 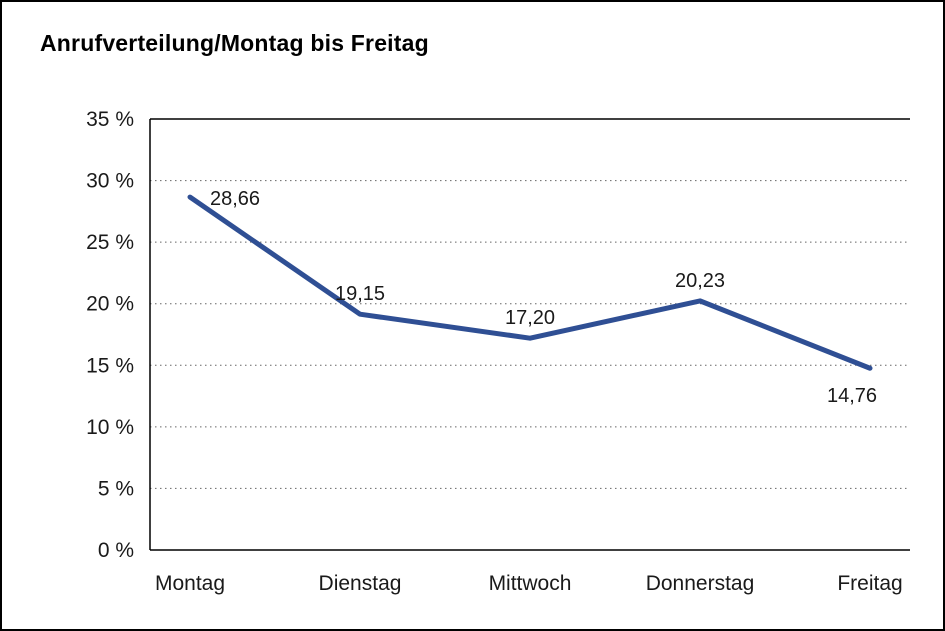 What do you see at coordinates (530, 583) in the screenshot?
I see `x-tick-label: Mittwoch` at bounding box center [530, 583].